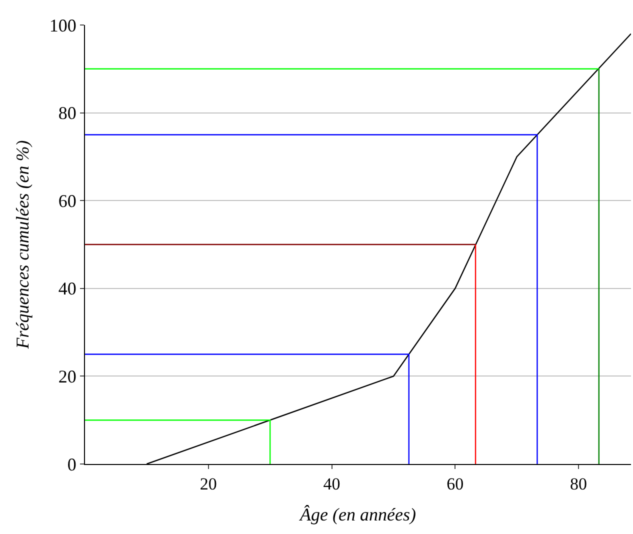 The height and width of the screenshot is (534, 633). What do you see at coordinates (208, 484) in the screenshot?
I see `x-tick-label: 20` at bounding box center [208, 484].